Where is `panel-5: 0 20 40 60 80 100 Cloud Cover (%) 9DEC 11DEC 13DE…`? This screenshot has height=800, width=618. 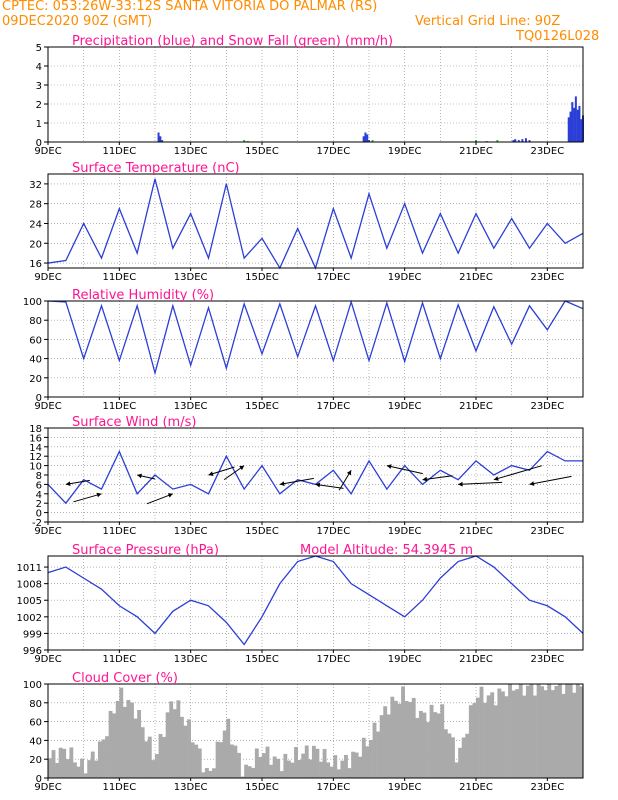
panel-5: 0 20 40 60 80 100 Cloud Cover (%) 9DEC 11DEC 13DE… is located at coordinates (303, 732).